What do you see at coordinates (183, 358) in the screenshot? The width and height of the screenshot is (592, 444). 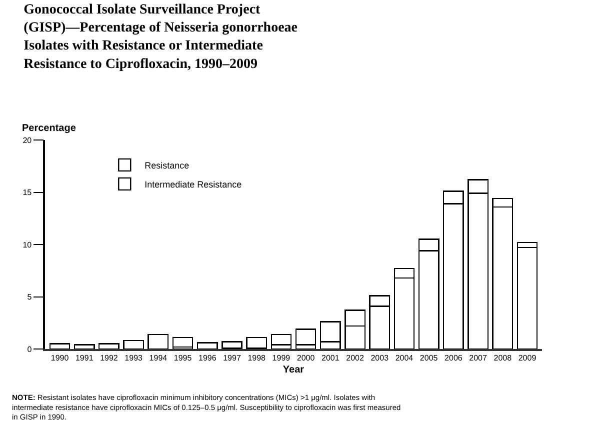 I see `x-tick-label: 1995` at bounding box center [183, 358].